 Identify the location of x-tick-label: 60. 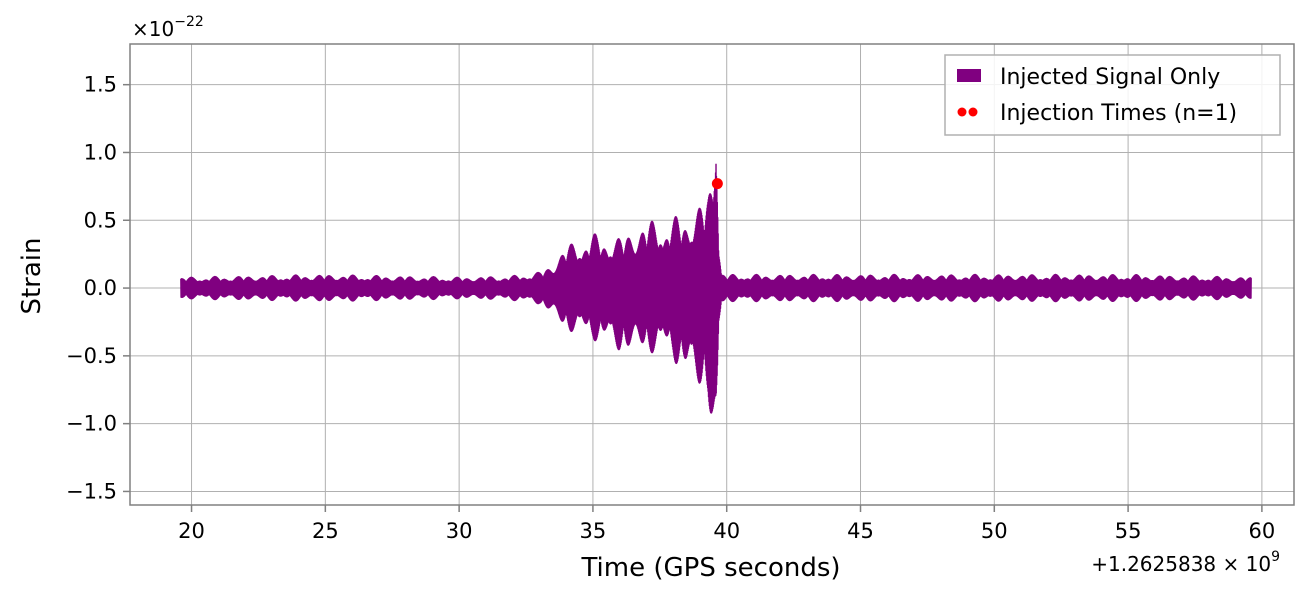
(1262, 531).